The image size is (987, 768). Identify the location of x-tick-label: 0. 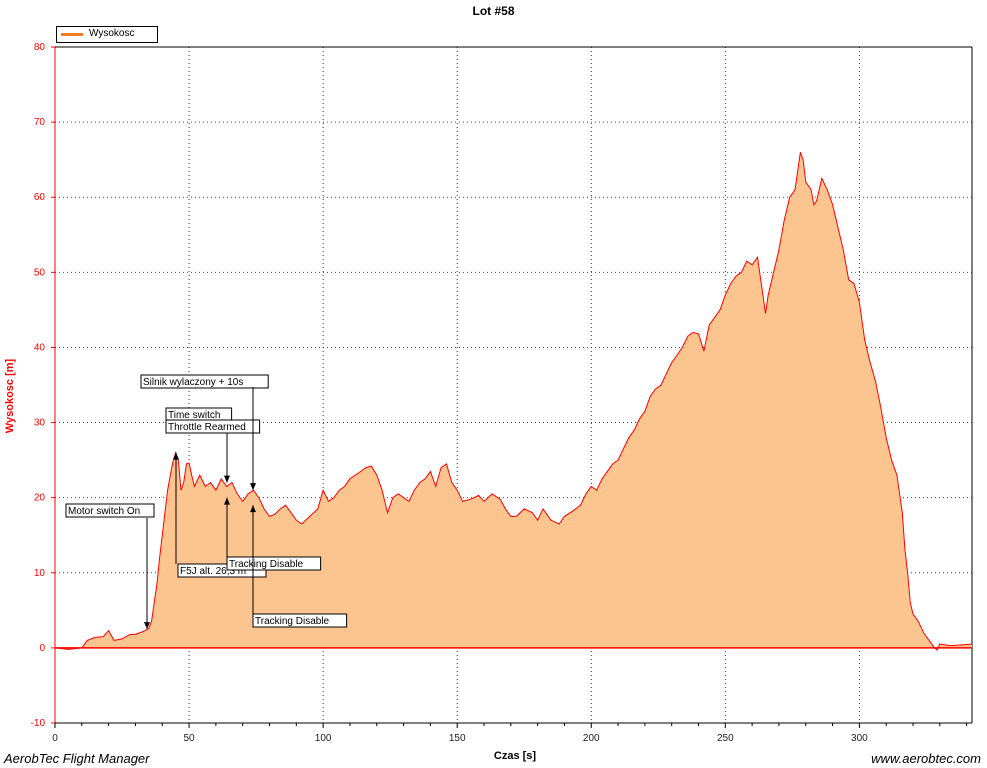
(55, 738).